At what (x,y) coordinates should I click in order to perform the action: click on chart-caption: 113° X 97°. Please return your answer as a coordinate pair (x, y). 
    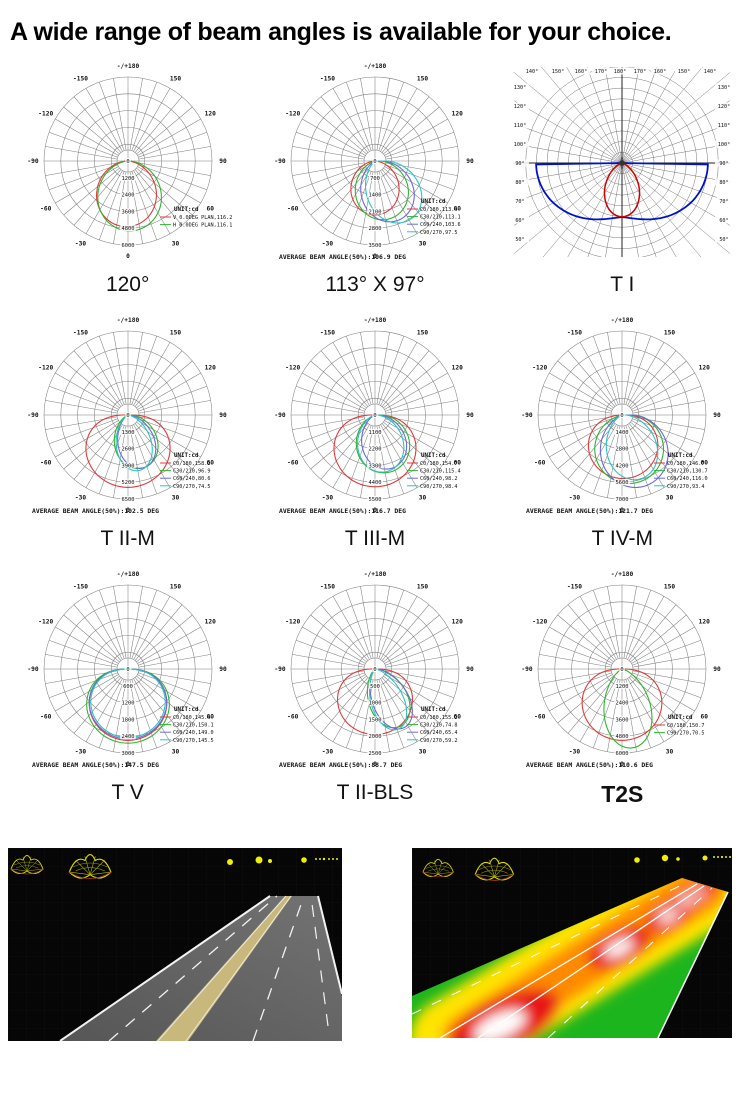
    Looking at the image, I should click on (375, 284).